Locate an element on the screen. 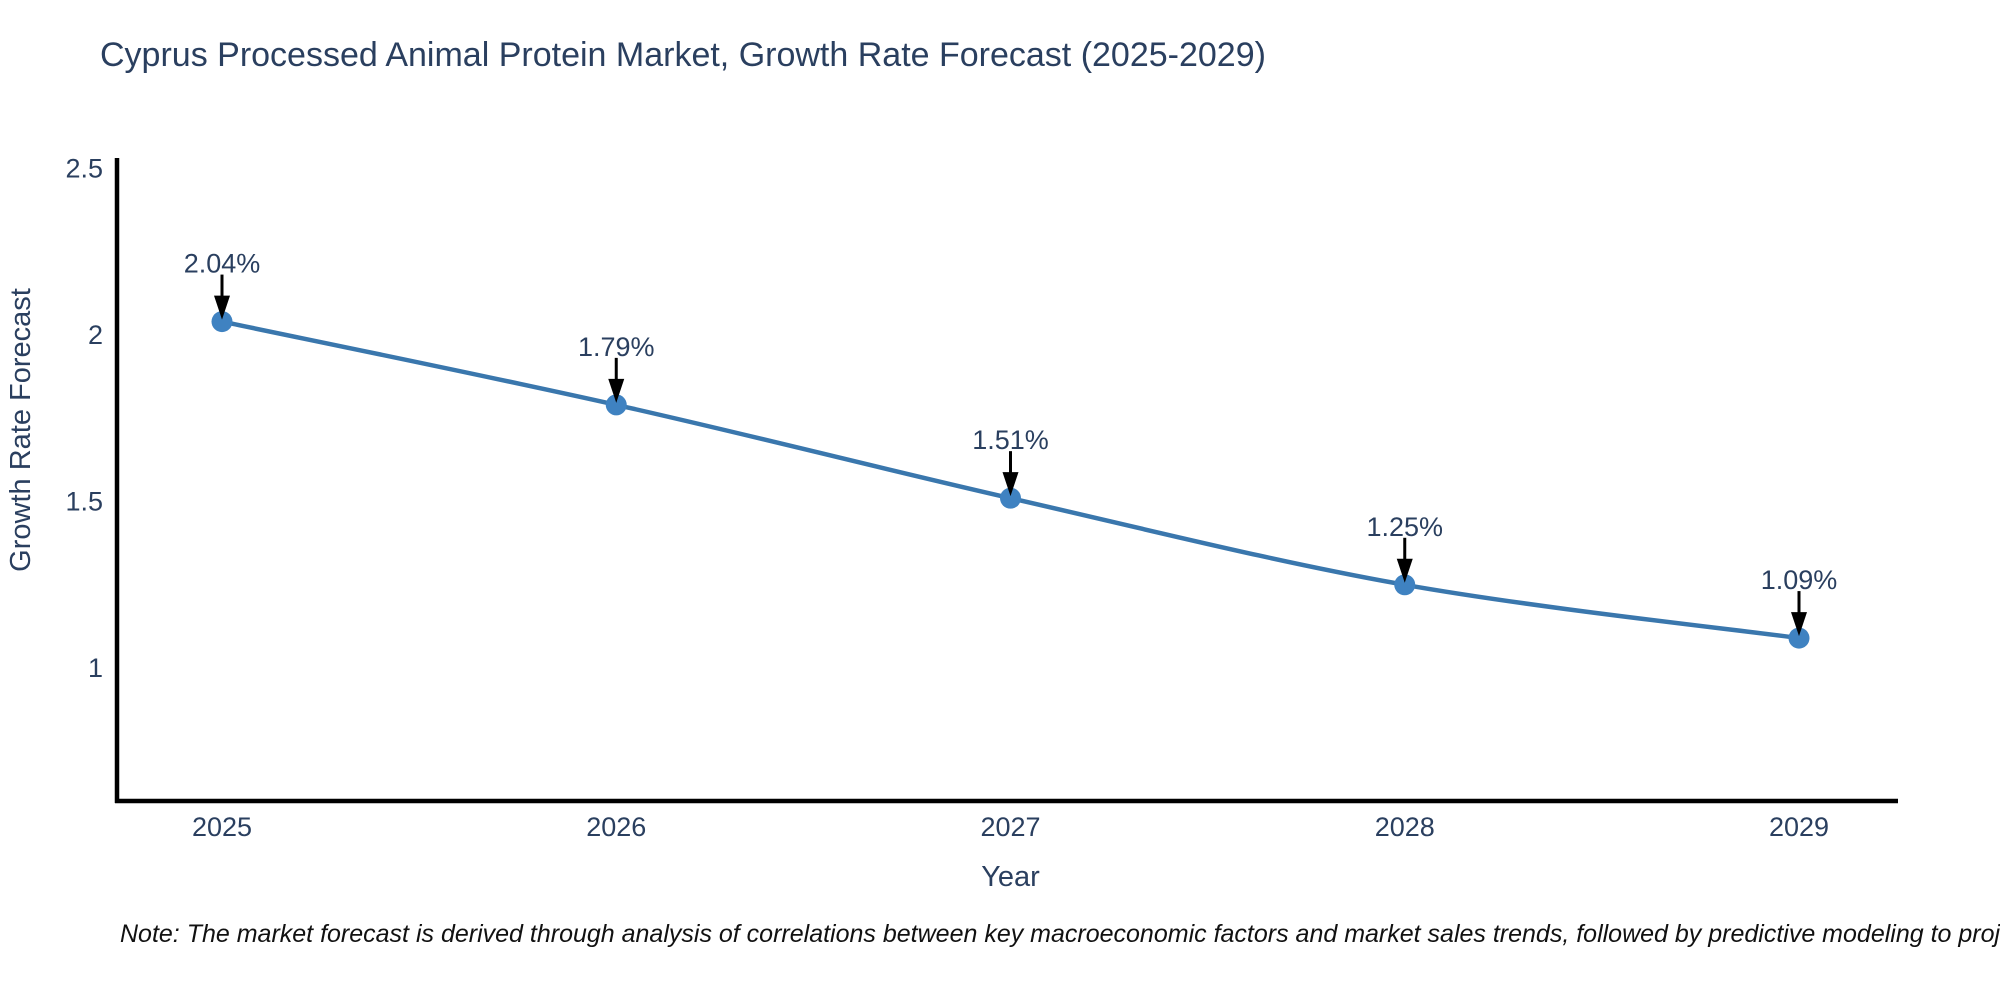 The width and height of the screenshot is (2000, 1000). data-point-label: 1.79% is located at coordinates (616, 347).